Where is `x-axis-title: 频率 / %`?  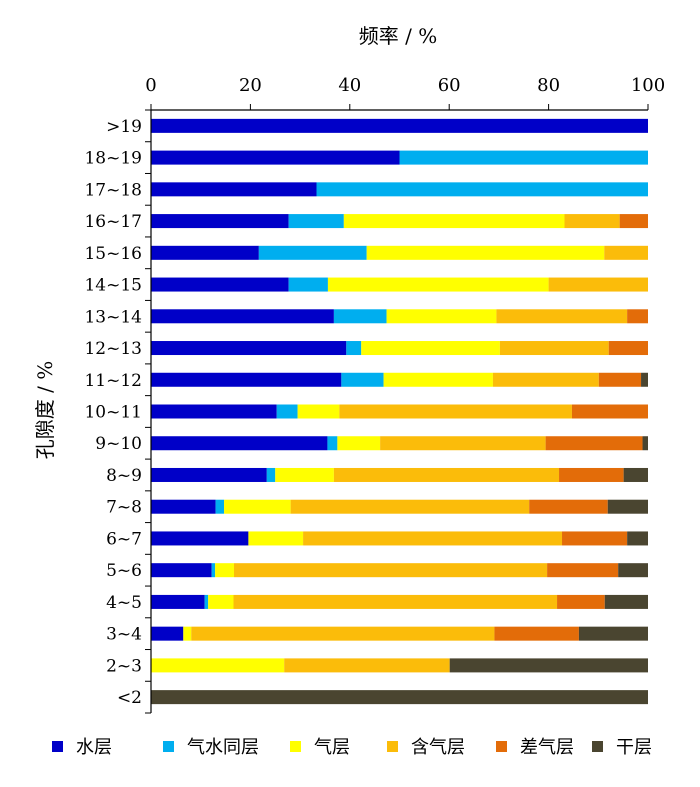 x-axis-title: 频率 / % is located at coordinates (398, 36).